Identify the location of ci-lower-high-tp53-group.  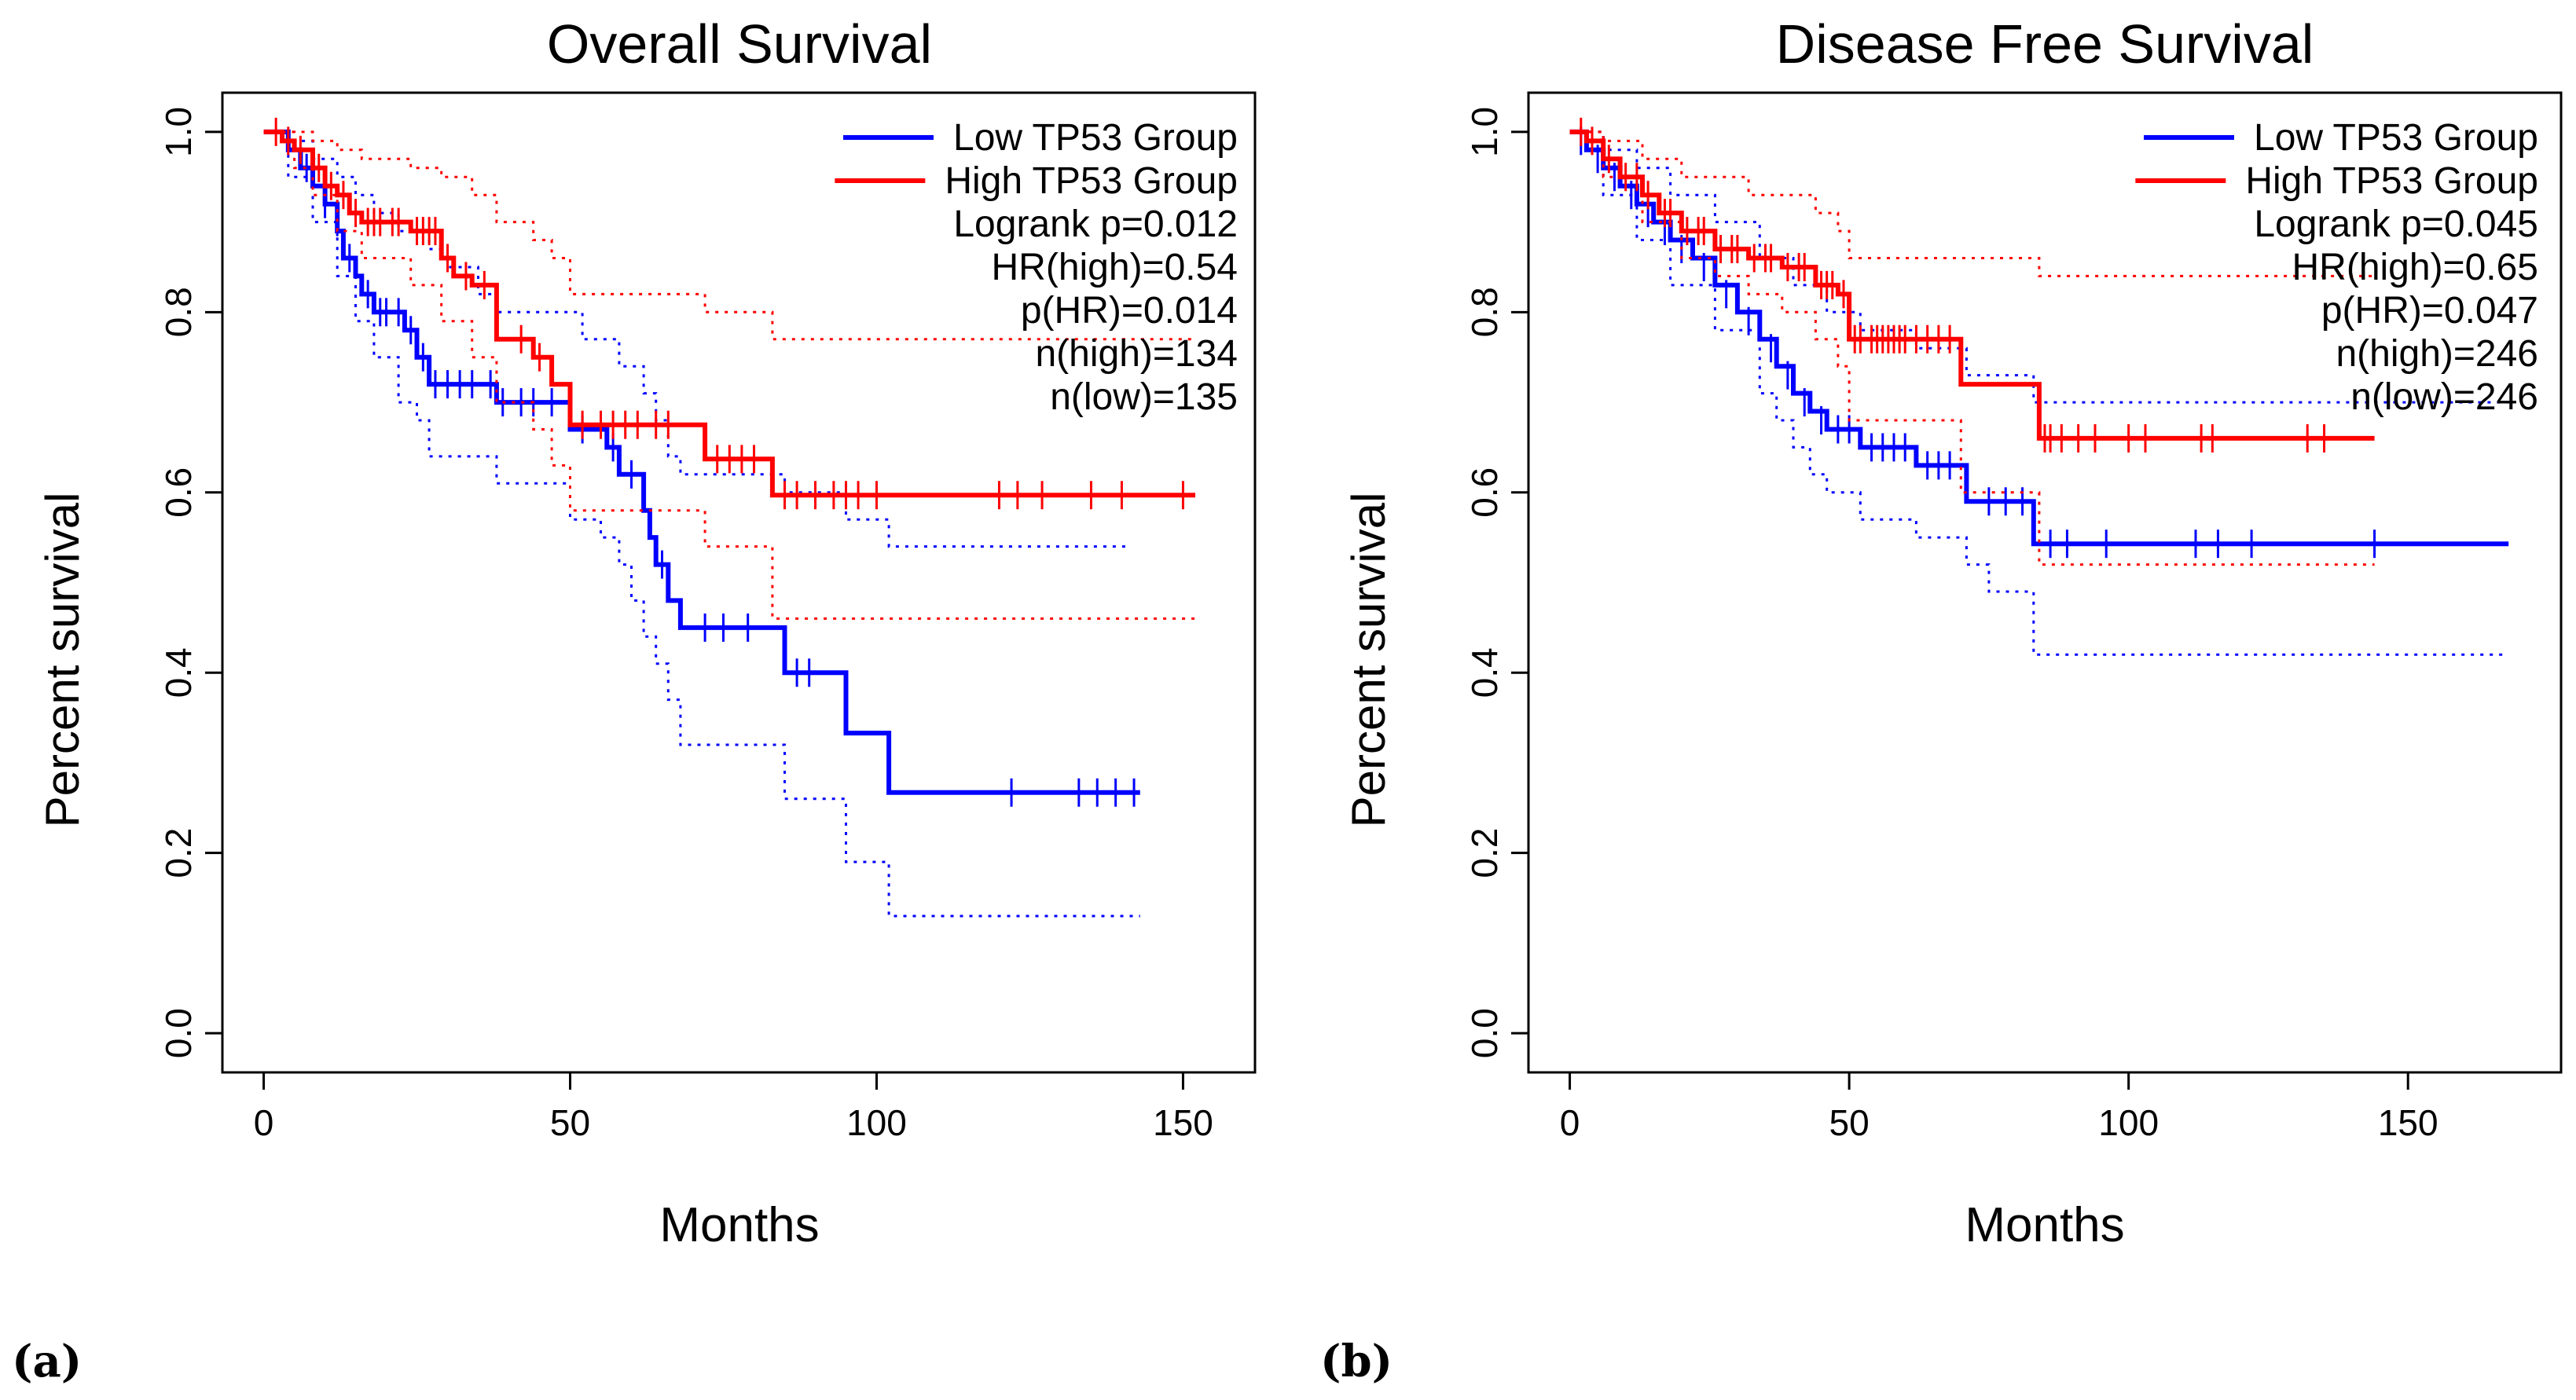
(729, 375).